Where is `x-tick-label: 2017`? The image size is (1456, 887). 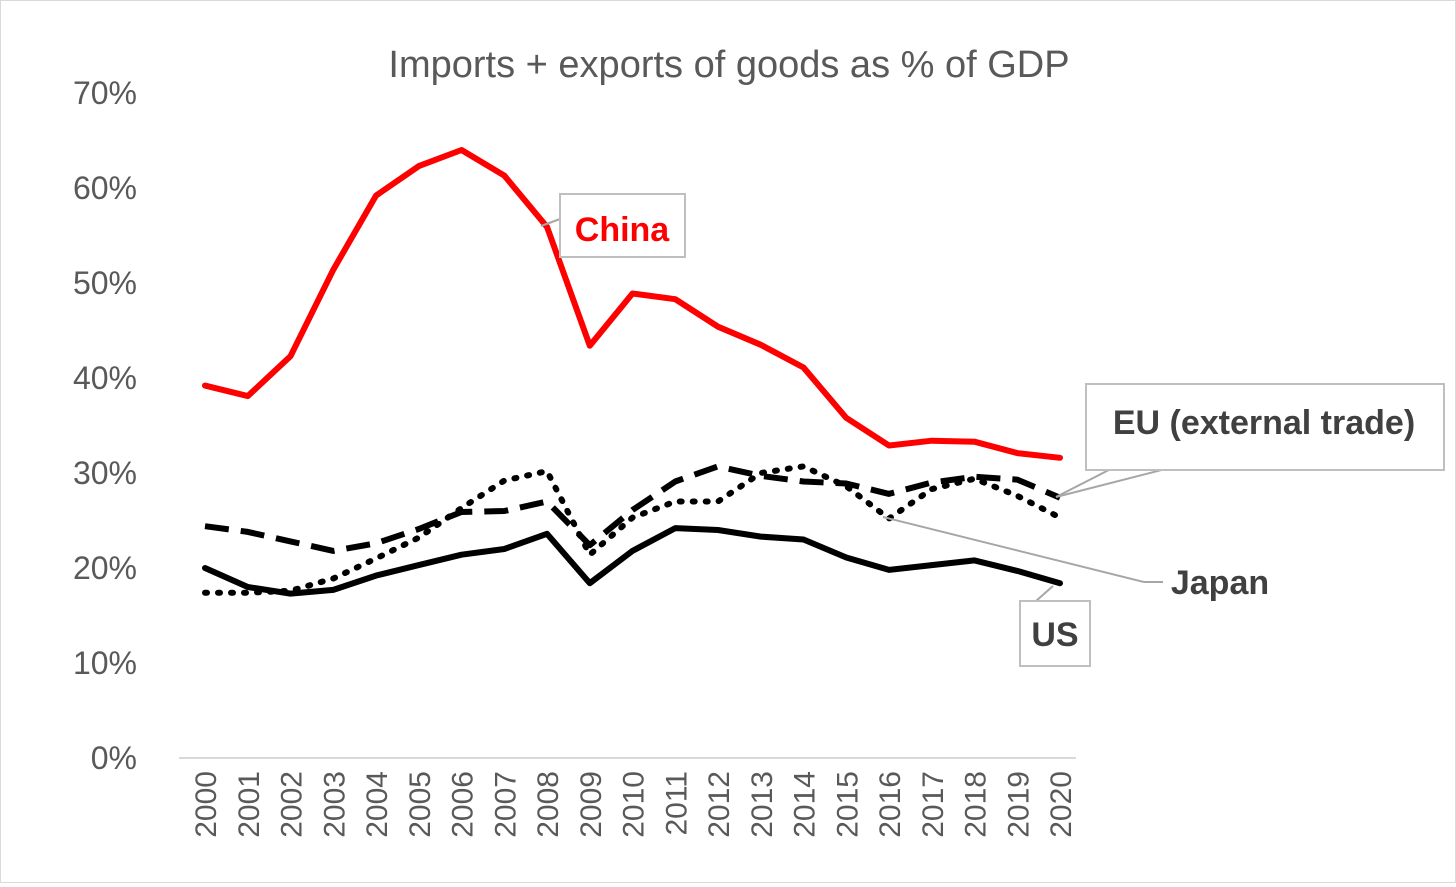 x-tick-label: 2017 is located at coordinates (933, 804).